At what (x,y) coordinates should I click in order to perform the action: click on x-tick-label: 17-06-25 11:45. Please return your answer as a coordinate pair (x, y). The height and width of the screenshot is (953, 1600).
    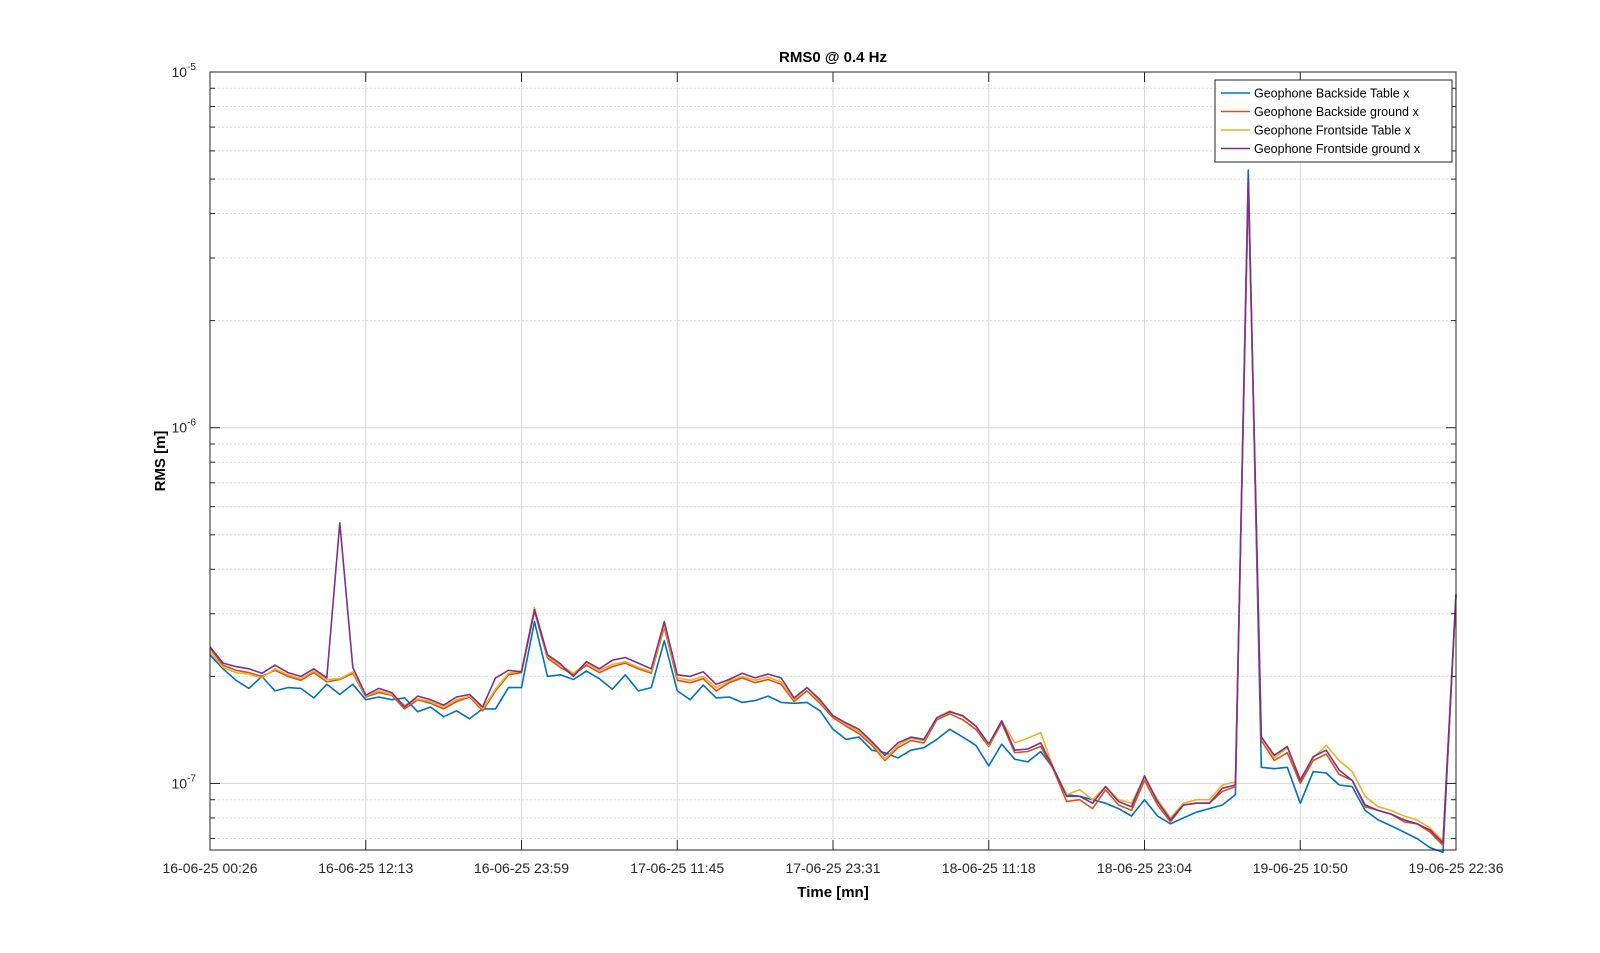
    Looking at the image, I should click on (677, 868).